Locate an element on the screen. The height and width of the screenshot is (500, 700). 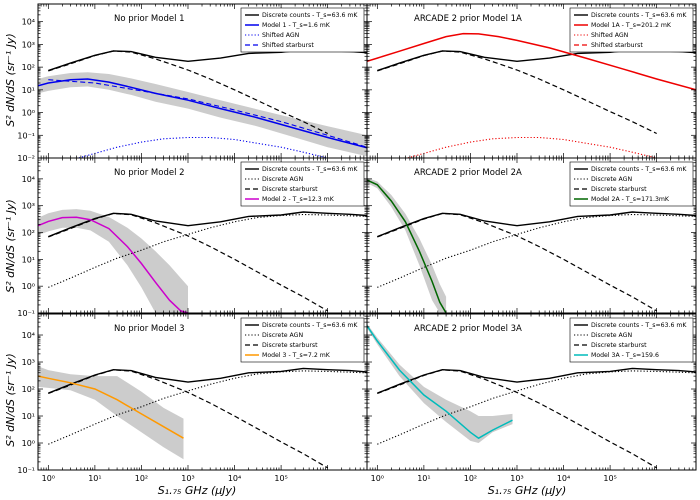
panel-title: No prior Model 1 is located at coordinates (149, 19).